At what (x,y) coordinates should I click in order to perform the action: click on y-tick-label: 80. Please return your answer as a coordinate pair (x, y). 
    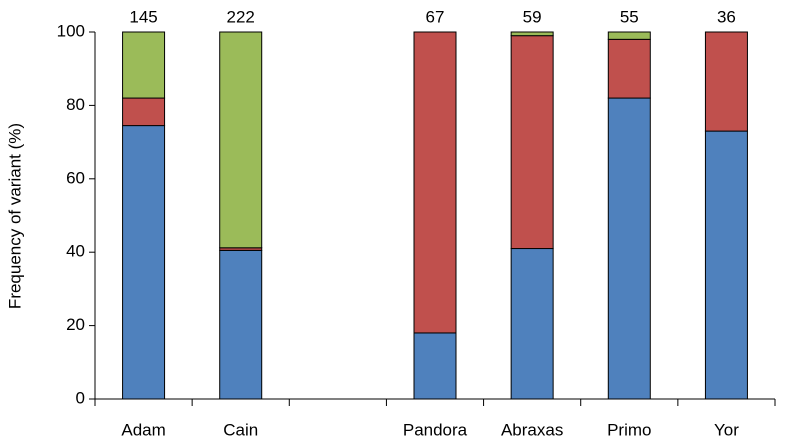
    Looking at the image, I should click on (75, 104).